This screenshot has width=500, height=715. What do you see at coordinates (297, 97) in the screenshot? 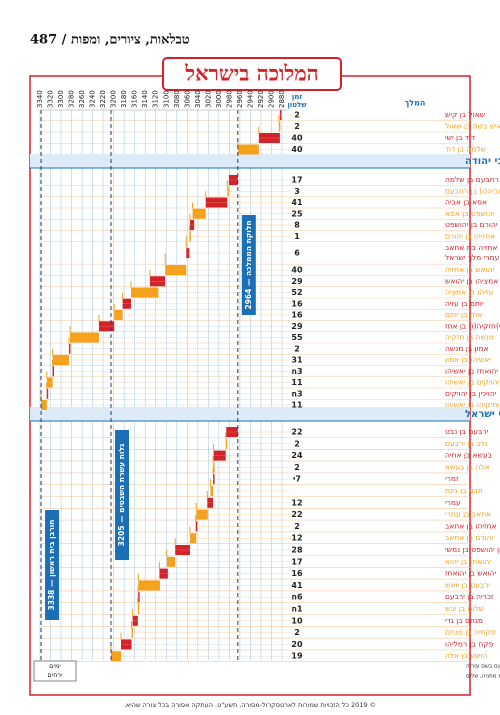
I see `reign-header: זמן` at bounding box center [297, 97].